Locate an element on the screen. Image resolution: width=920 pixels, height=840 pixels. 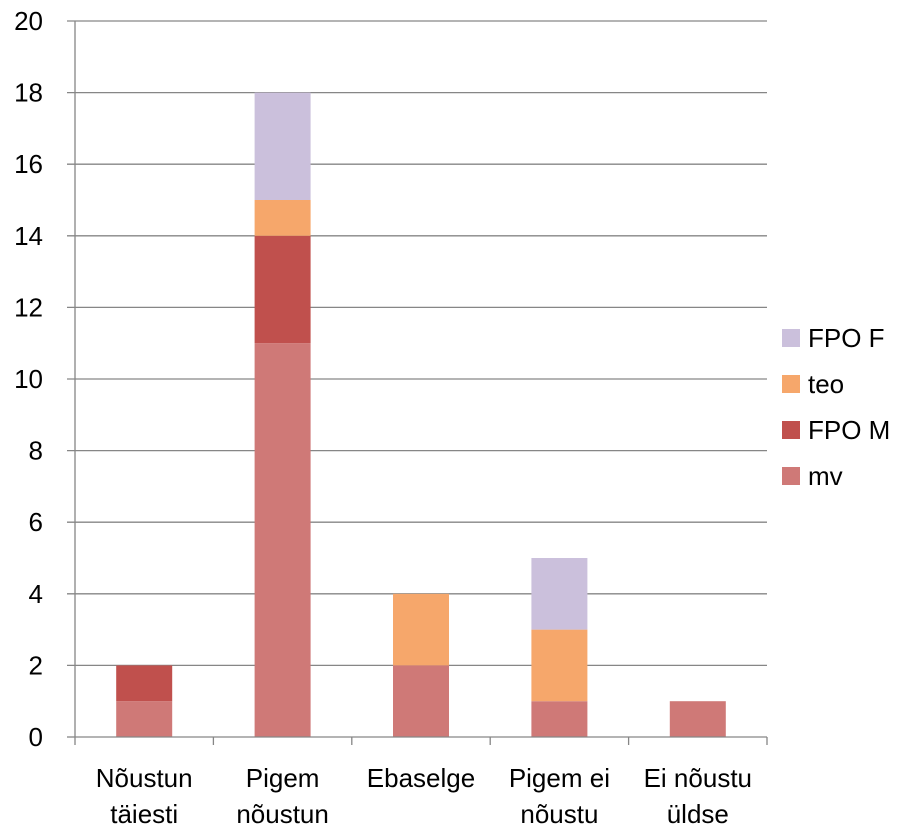
y-tick-label: 14 is located at coordinates (28, 236).